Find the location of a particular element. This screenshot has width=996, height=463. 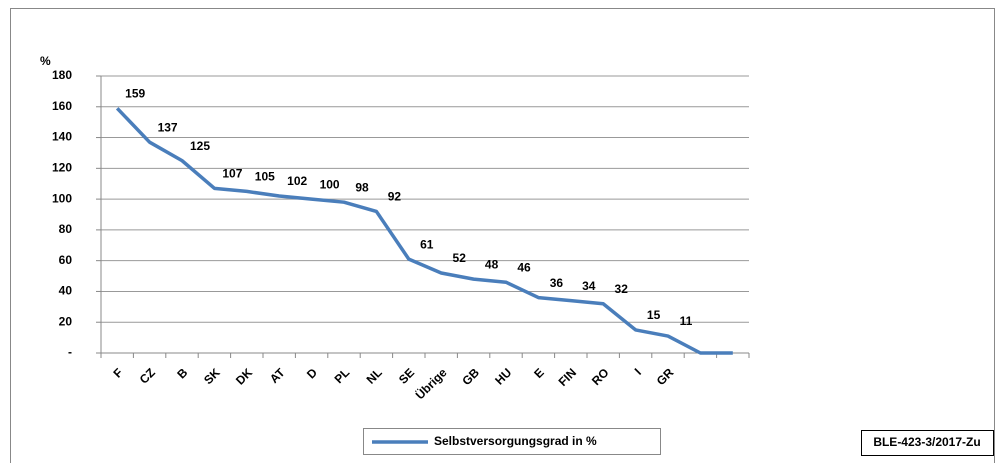

x-tick-label: SE is located at coordinates (406, 375).